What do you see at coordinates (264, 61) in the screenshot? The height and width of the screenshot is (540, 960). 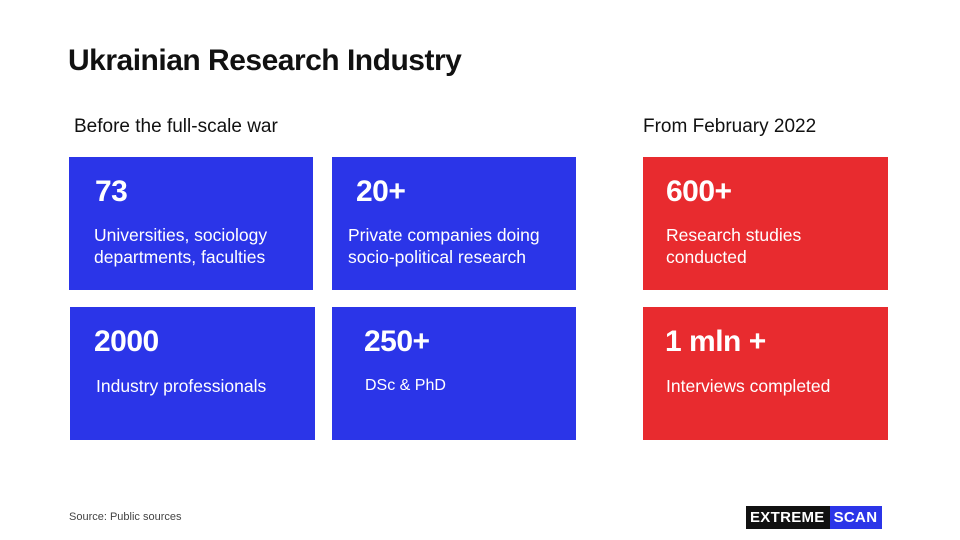 I see `page-title: Ukrainian Research Industry` at bounding box center [264, 61].